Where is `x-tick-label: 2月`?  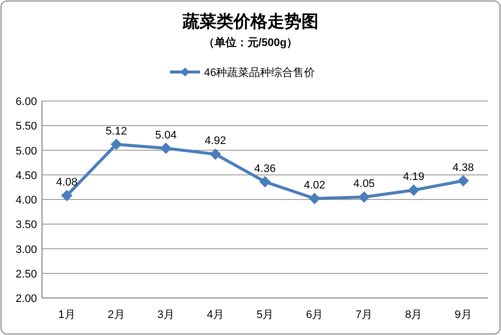 x-tick-label: 2月 is located at coordinates (116, 315).